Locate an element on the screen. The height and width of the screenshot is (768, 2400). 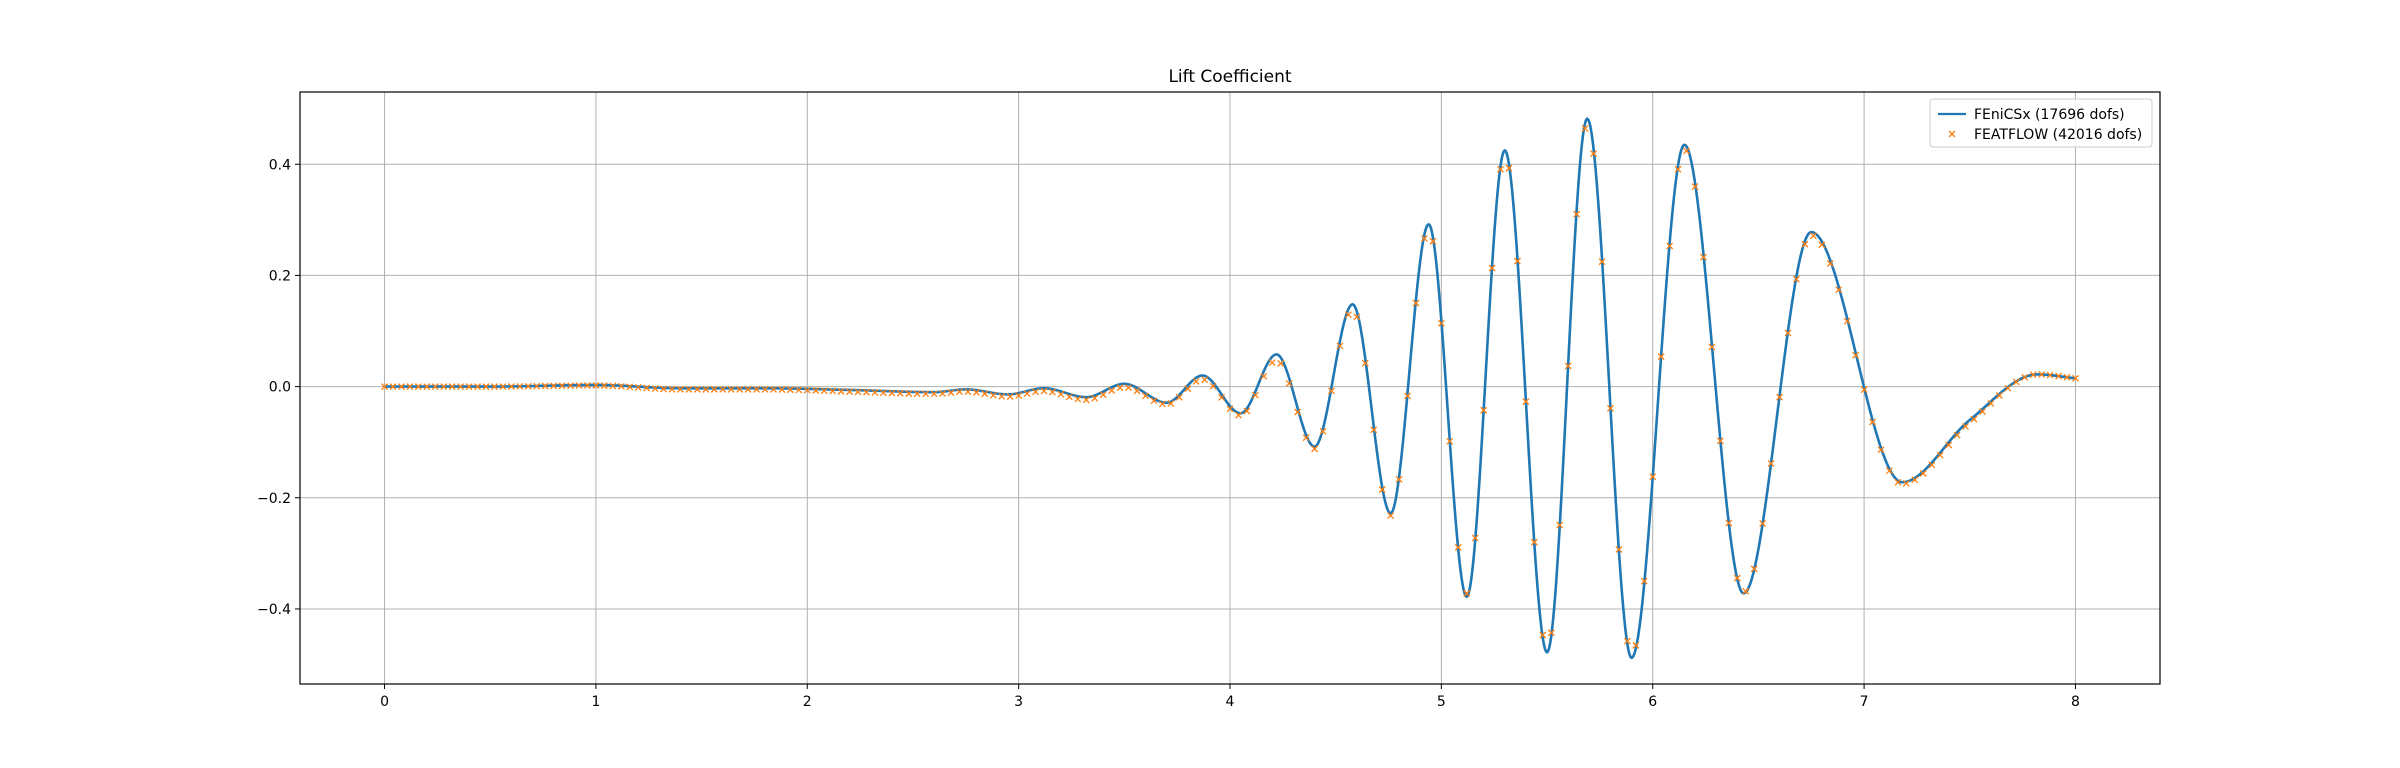
x-tick-label: 3 is located at coordinates (1018, 702).